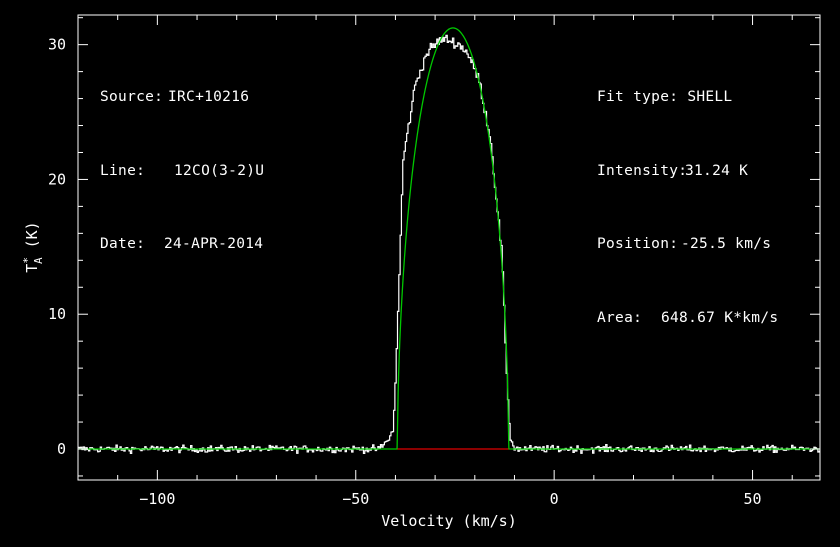 This screenshot has width=840, height=547. Describe the element at coordinates (33, 246) in the screenshot. I see `y-axis-label: T*A (K)` at that location.